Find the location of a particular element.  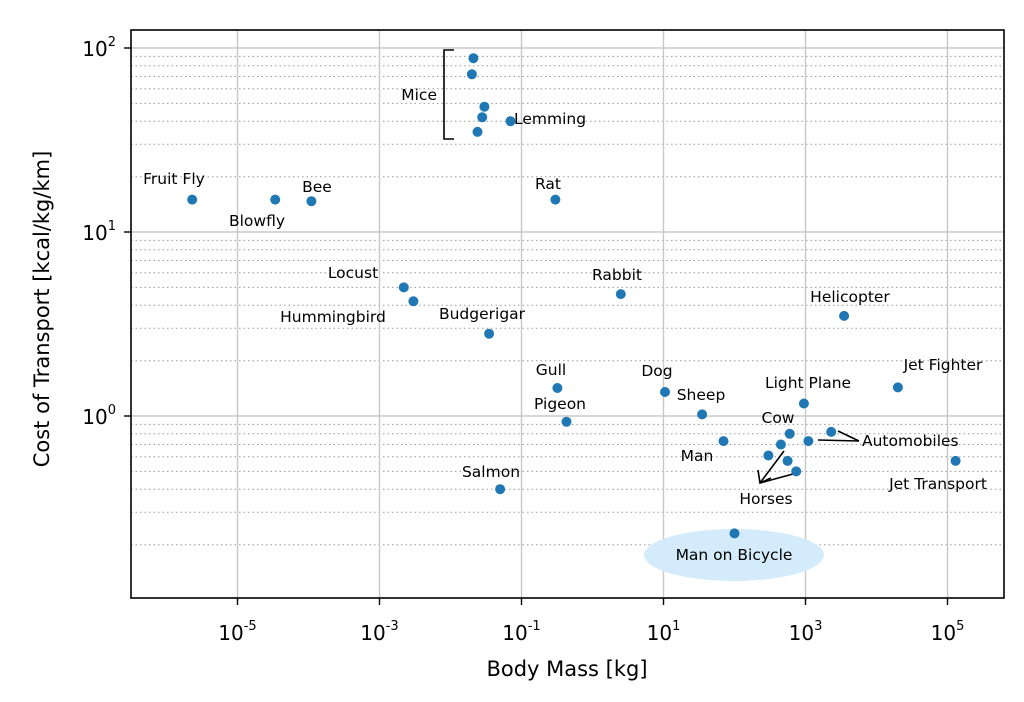

label-cow: Cow is located at coordinates (778, 418).